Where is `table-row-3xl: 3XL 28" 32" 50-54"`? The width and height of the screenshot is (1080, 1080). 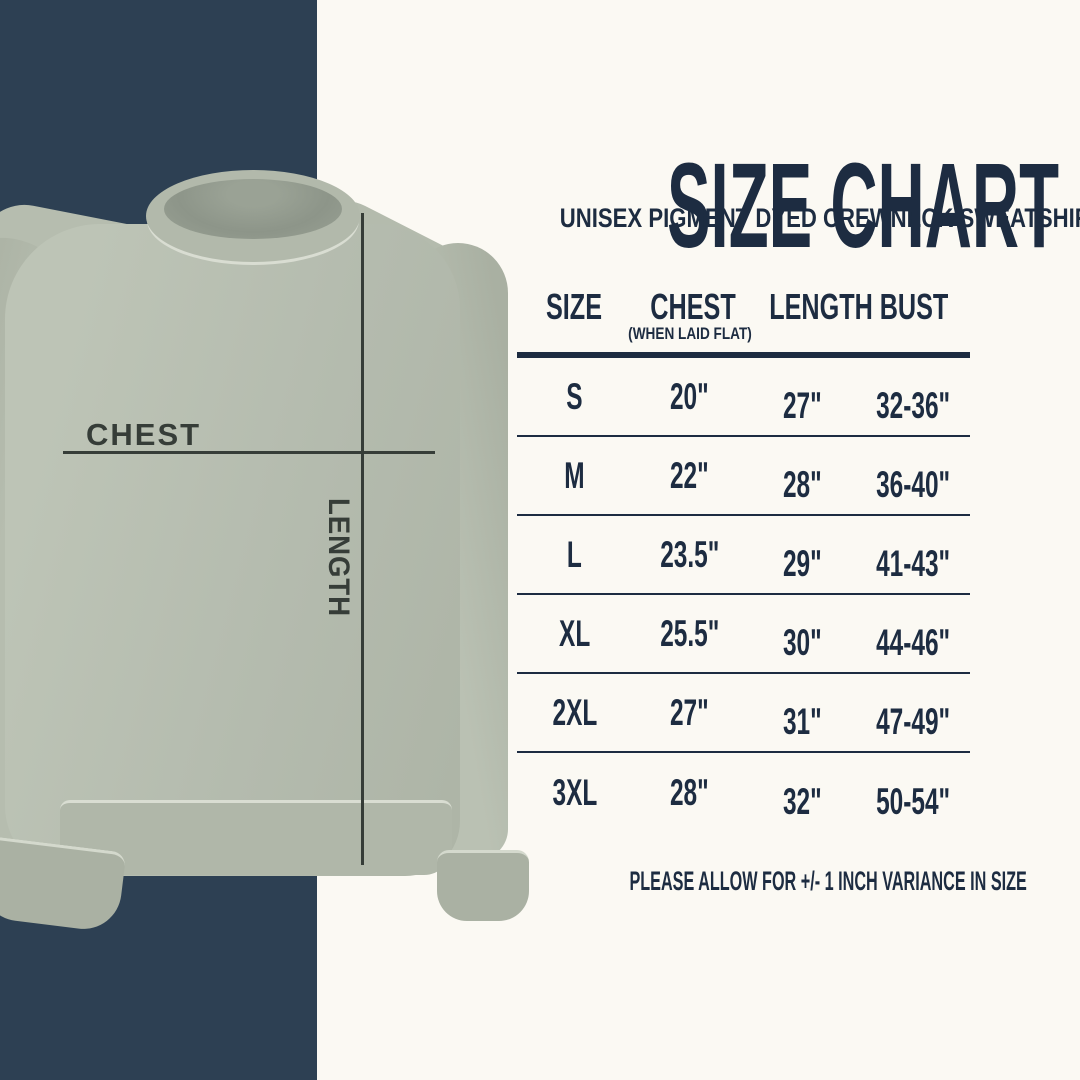
table-row-3xl: 3XL 28" 32" 50-54" is located at coordinates (743, 792).